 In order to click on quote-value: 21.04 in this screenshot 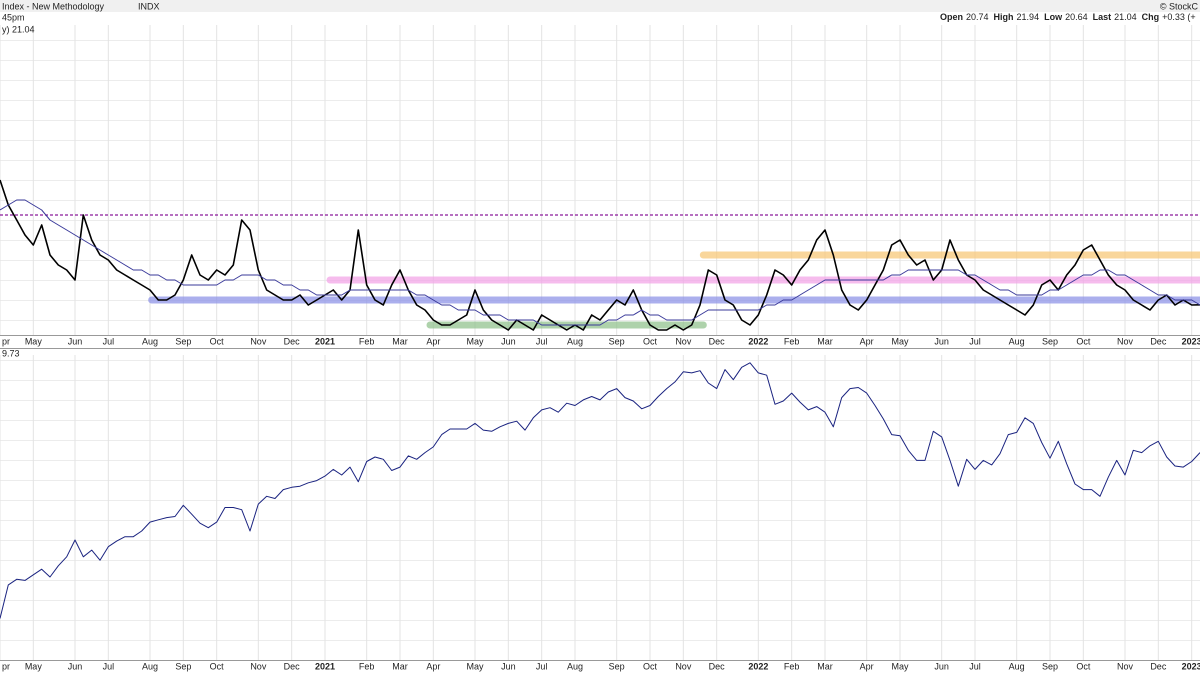, I will do `click(1125, 17)`.